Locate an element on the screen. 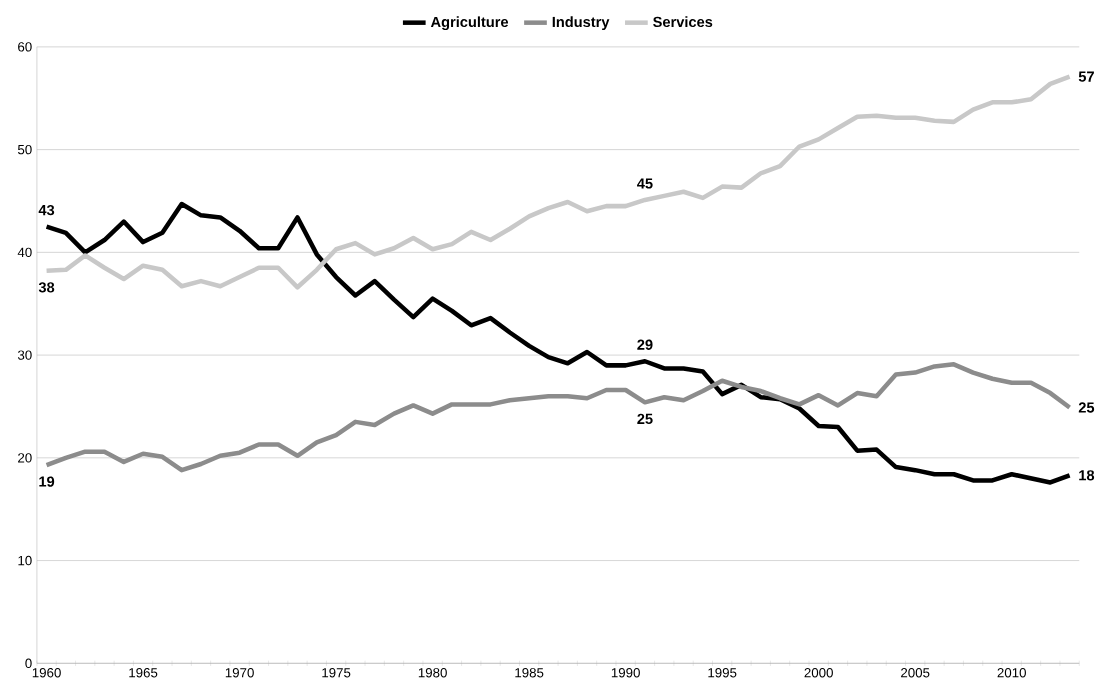 The width and height of the screenshot is (1099, 697). x-tick-label: 1975 is located at coordinates (336, 672).